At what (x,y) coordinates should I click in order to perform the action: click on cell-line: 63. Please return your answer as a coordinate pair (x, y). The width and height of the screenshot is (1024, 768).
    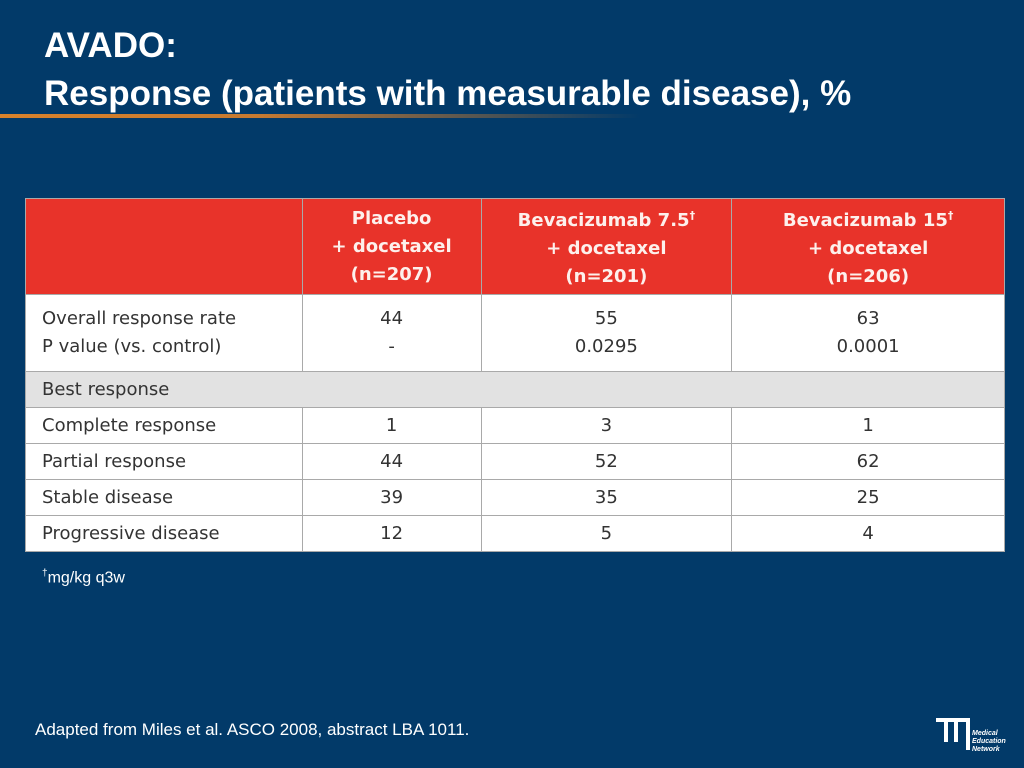
    Looking at the image, I should click on (868, 318).